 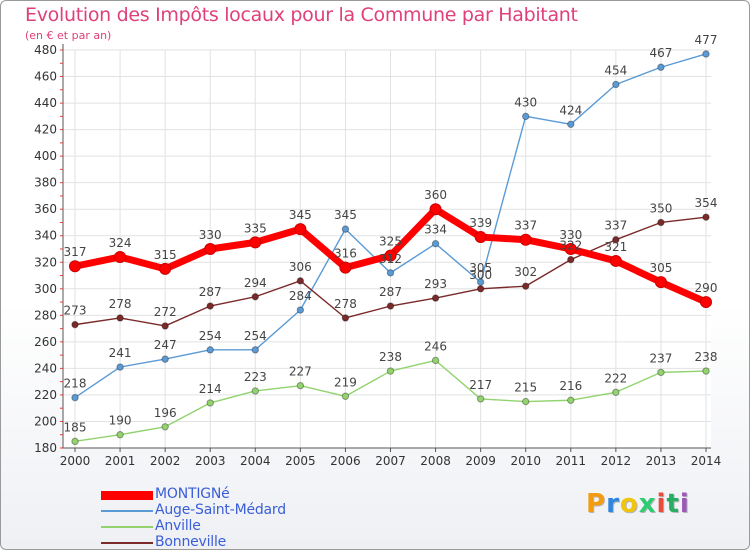 I want to click on logo-letter: i, so click(x=661, y=504).